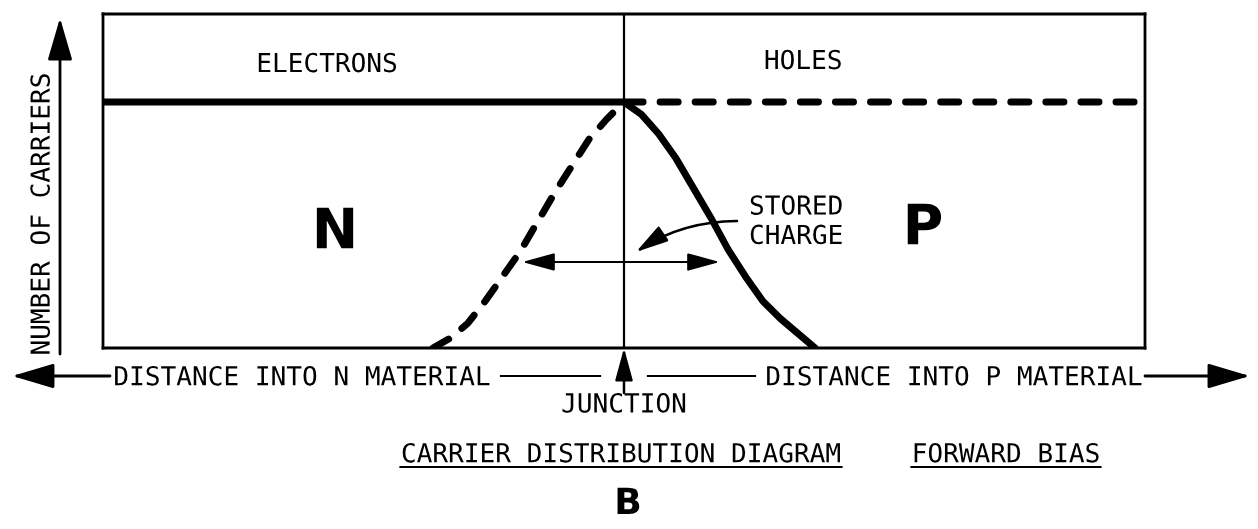  Describe the element at coordinates (302, 375) in the screenshot. I see `text: DISTANCE INTO N MATERIAL` at that location.